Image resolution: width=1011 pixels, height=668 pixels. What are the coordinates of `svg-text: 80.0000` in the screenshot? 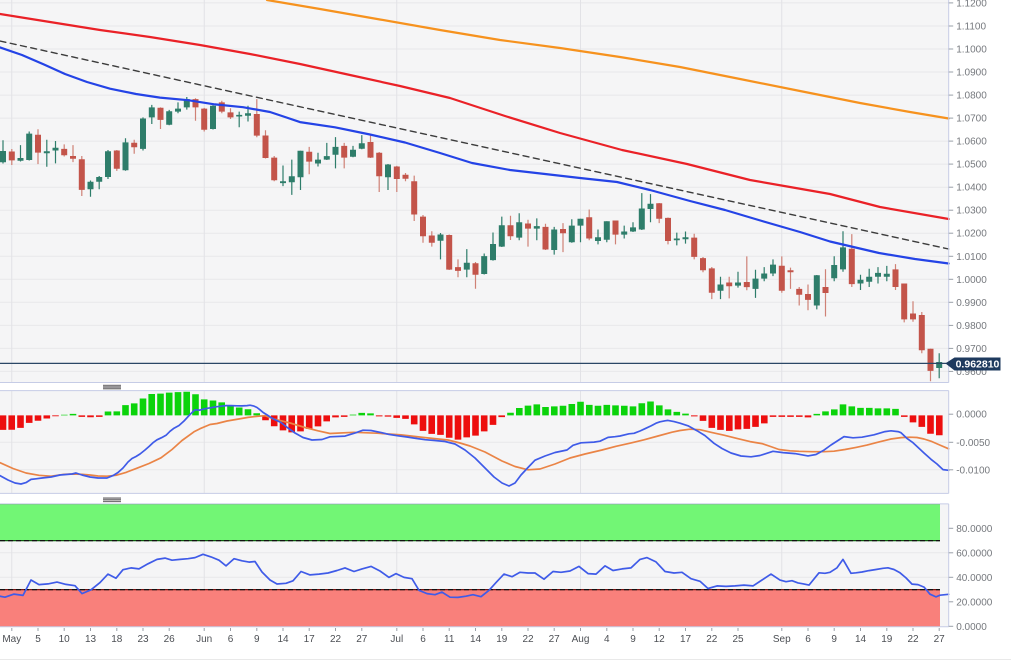 It's located at (974, 529).